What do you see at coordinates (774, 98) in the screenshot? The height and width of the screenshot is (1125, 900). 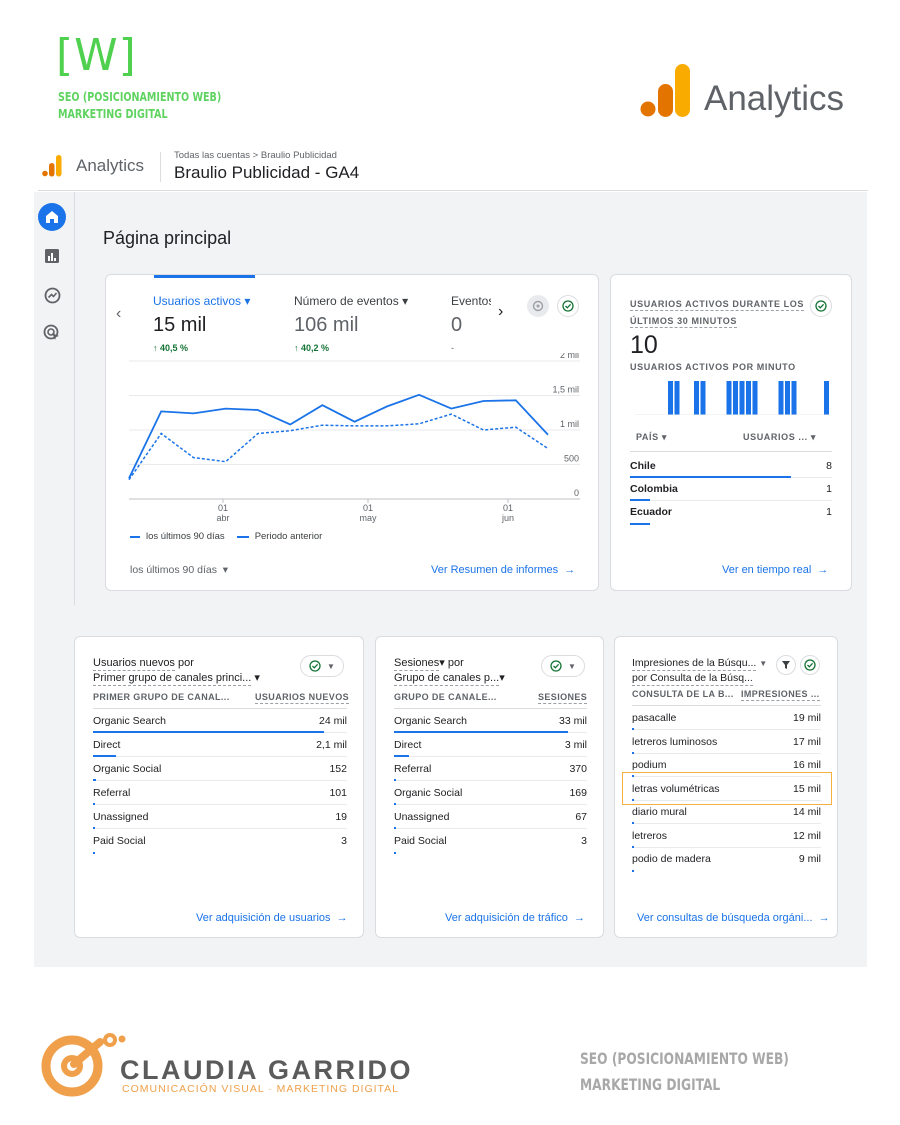 I see `analytics-big-text: Analytics` at bounding box center [774, 98].